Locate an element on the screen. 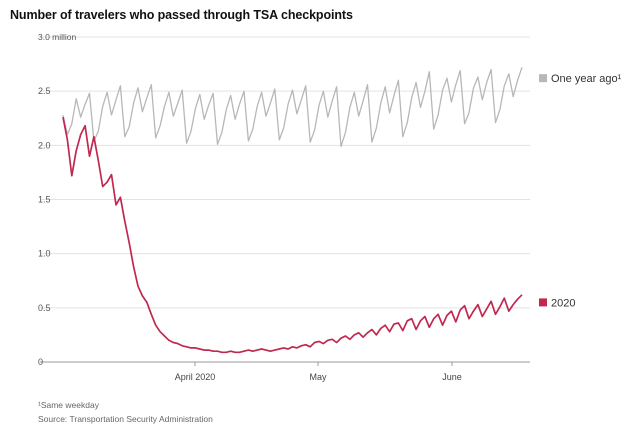  y-tick-label: 0 is located at coordinates (40, 362).